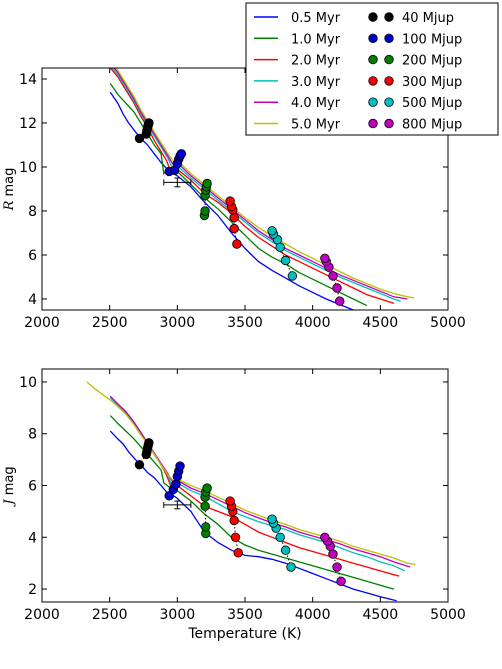 The width and height of the screenshot is (502, 669). What do you see at coordinates (28, 124) in the screenshot?
I see `y-tick-label: 12` at bounding box center [28, 124].